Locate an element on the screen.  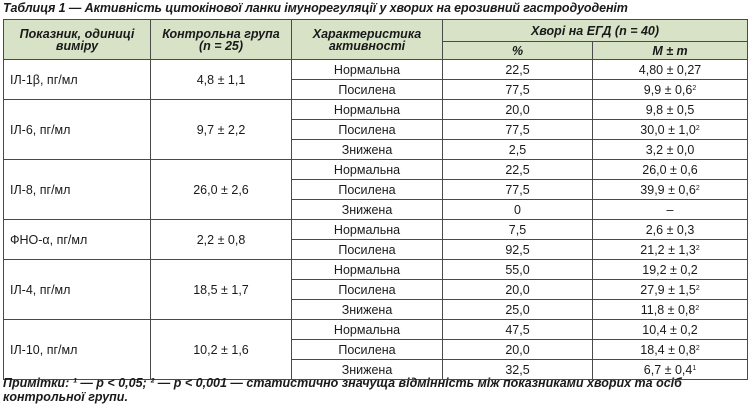
mean-cell: 27,9 ± 1,52 is located at coordinates (670, 289).